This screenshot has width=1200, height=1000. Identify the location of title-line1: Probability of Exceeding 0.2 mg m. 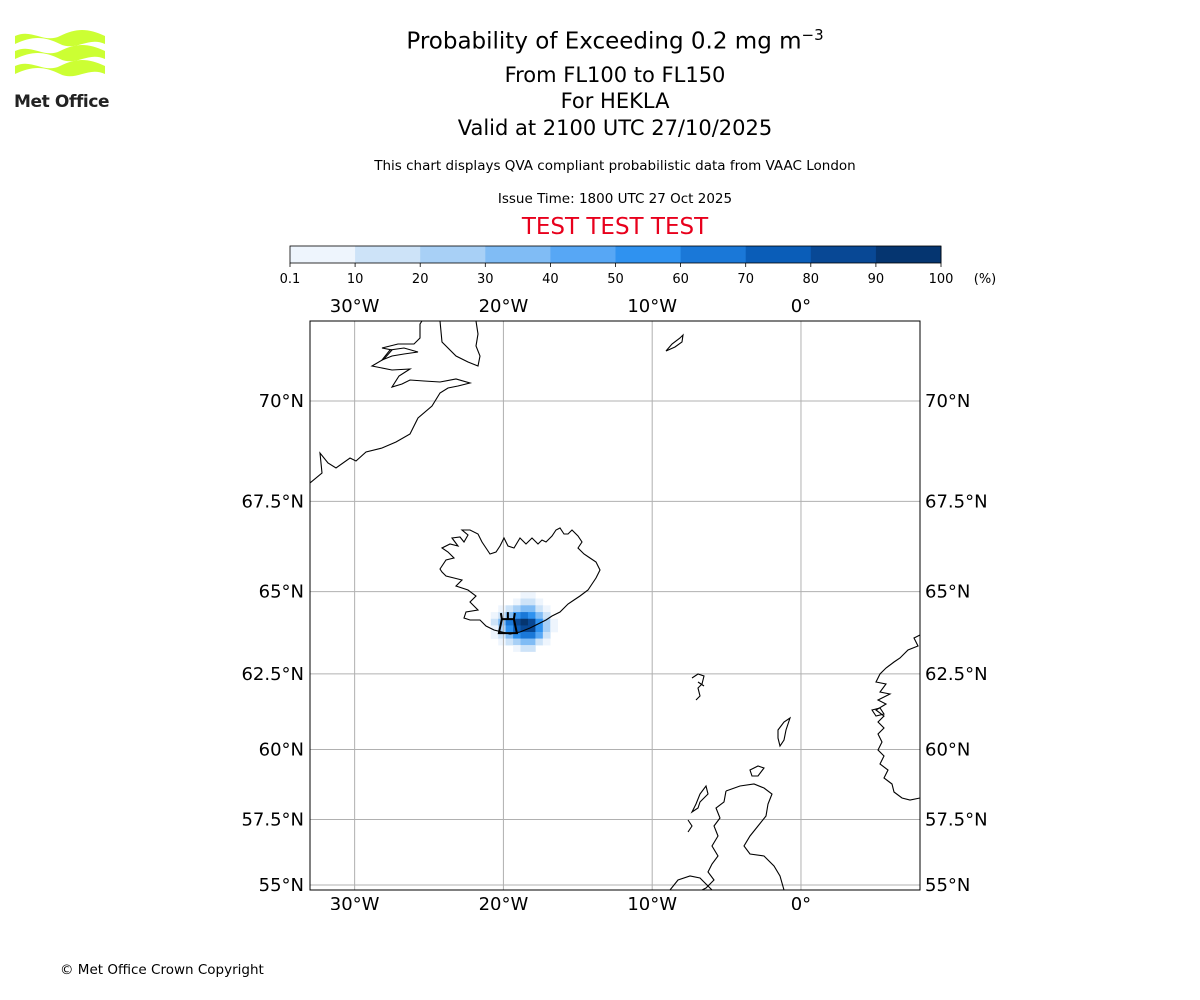
(604, 41).